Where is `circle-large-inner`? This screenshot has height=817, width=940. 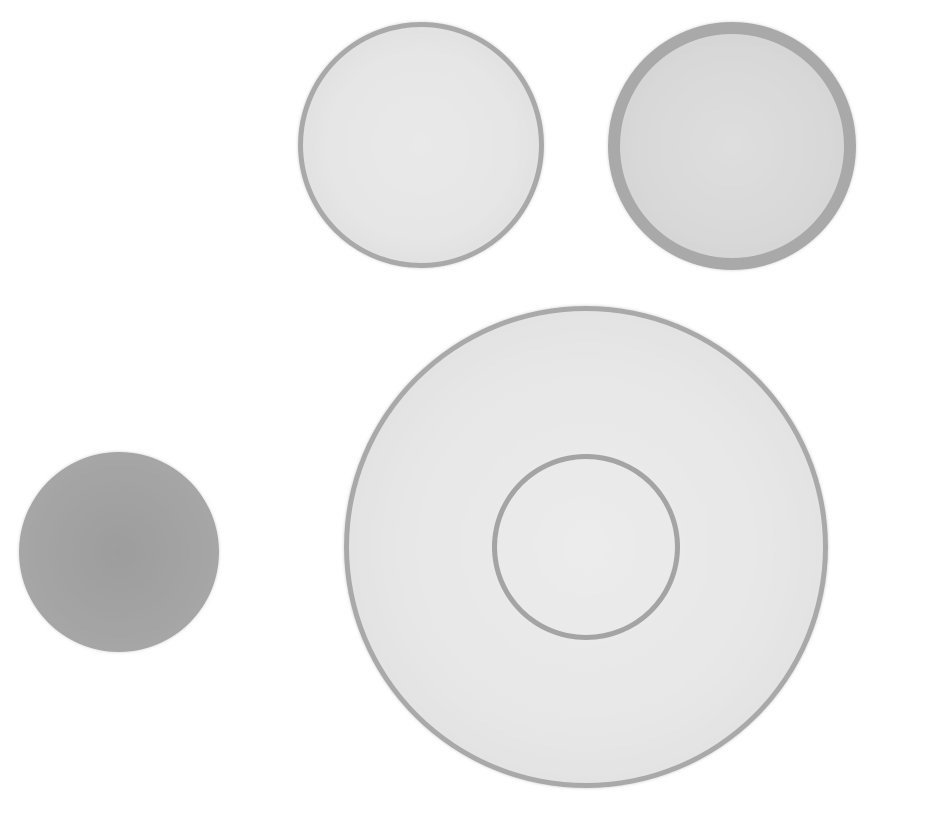
circle-large-inner is located at coordinates (586, 547).